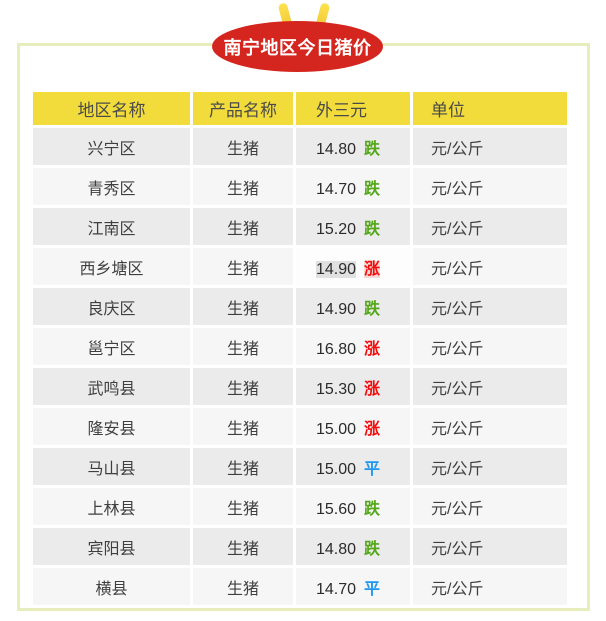  I want to click on price-cell: 15.20 跌, so click(353, 226).